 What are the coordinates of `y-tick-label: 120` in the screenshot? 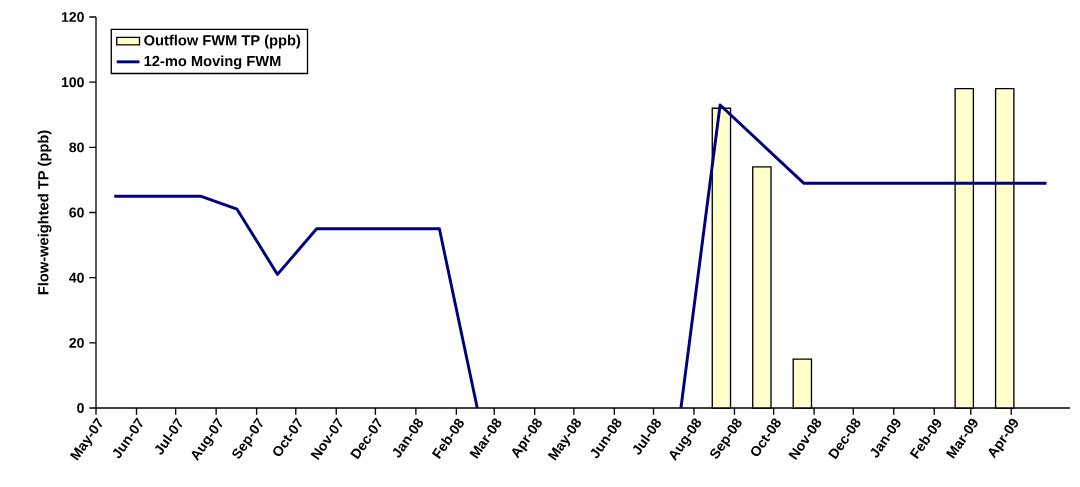 It's located at (72, 17).